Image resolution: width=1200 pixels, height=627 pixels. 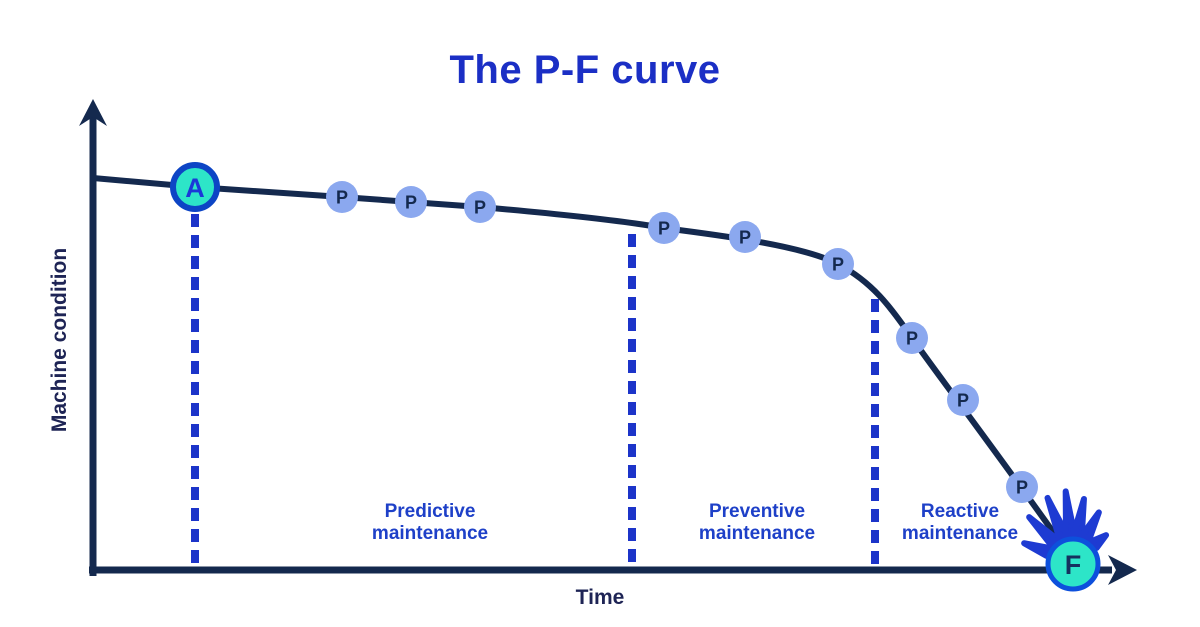 I want to click on page-title: The P-F curve, so click(x=585, y=70).